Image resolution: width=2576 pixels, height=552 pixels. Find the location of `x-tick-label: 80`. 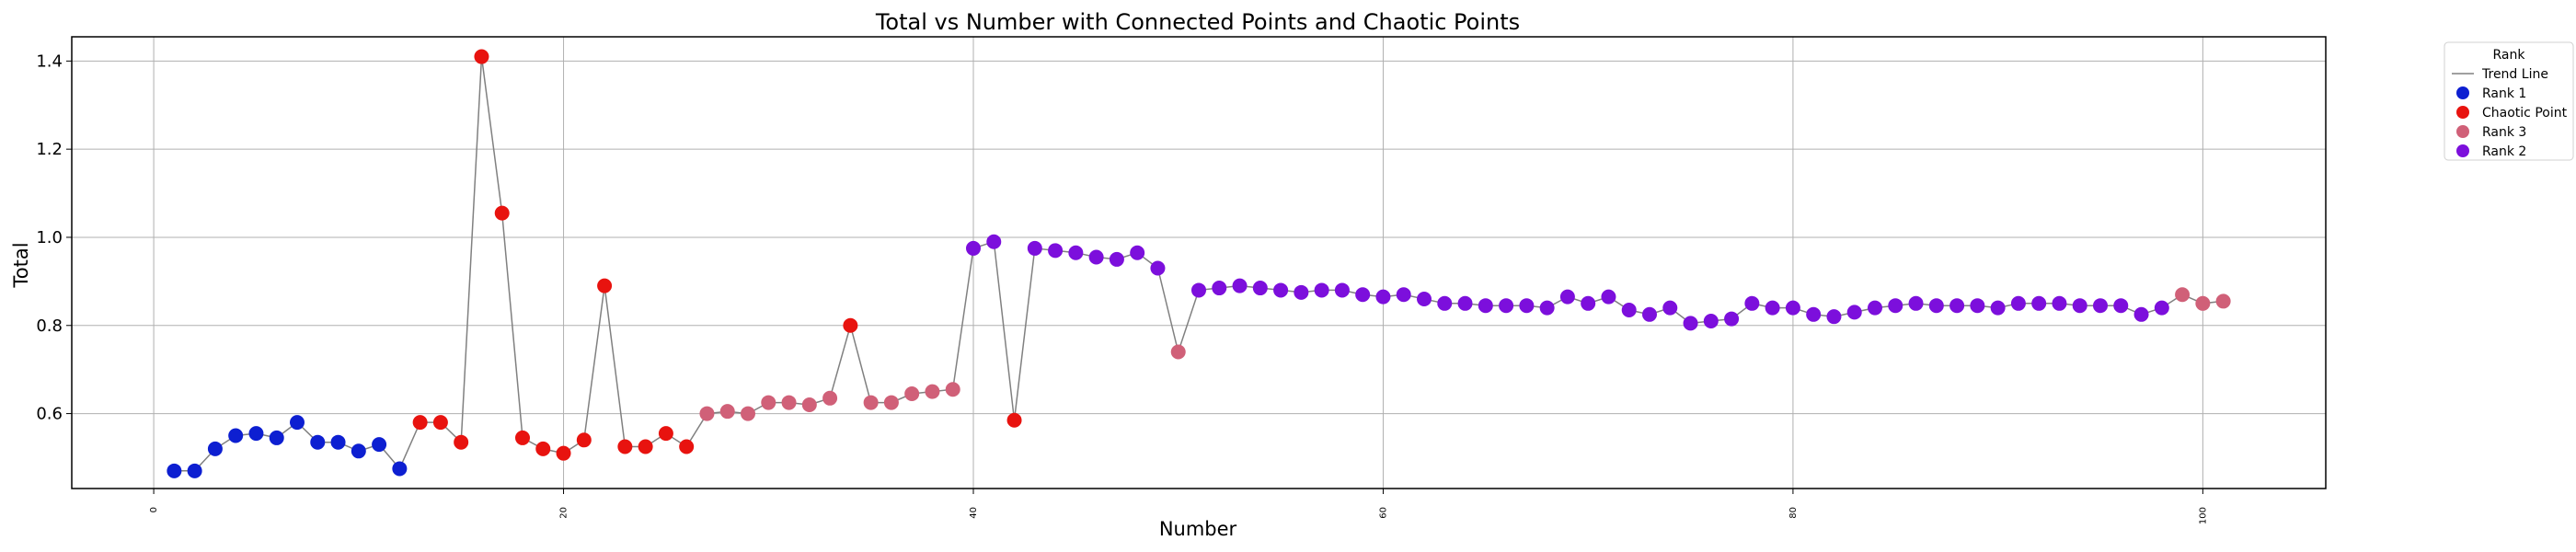

x-tick-label: 80 is located at coordinates (1793, 513).